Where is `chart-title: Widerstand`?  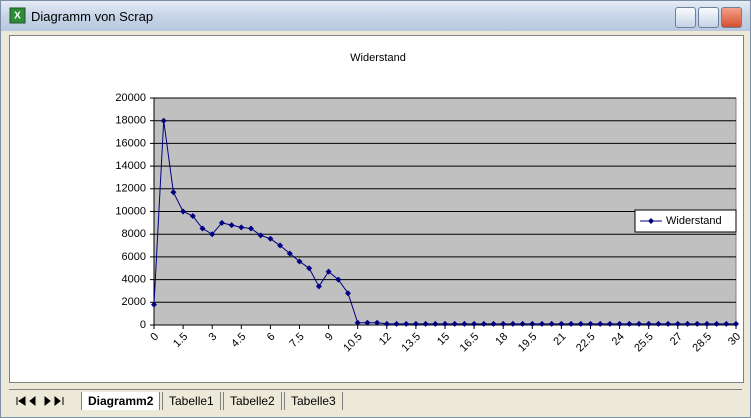
chart-title: Widerstand is located at coordinates (378, 58).